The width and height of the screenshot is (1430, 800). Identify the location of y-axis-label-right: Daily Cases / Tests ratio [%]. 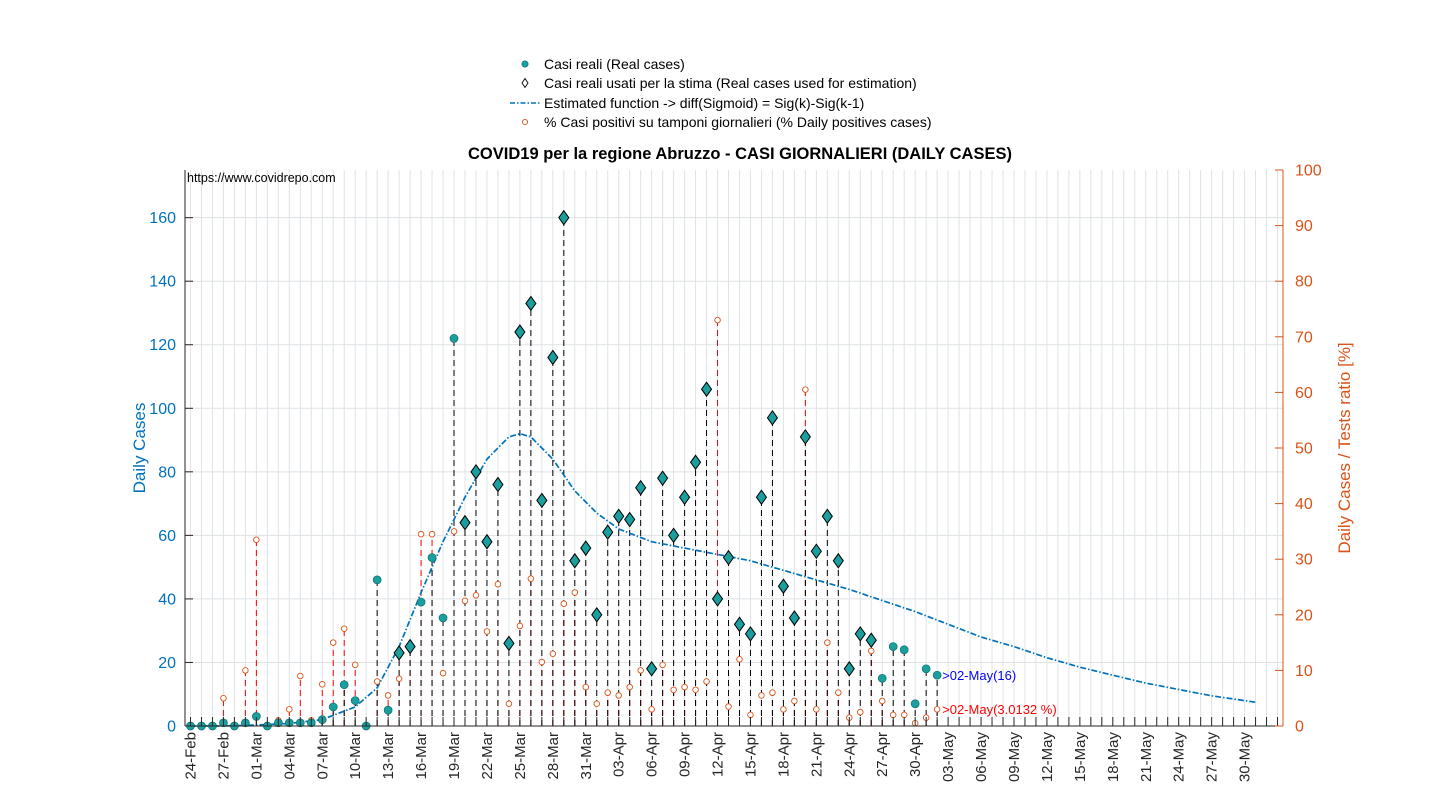
(1344, 447).